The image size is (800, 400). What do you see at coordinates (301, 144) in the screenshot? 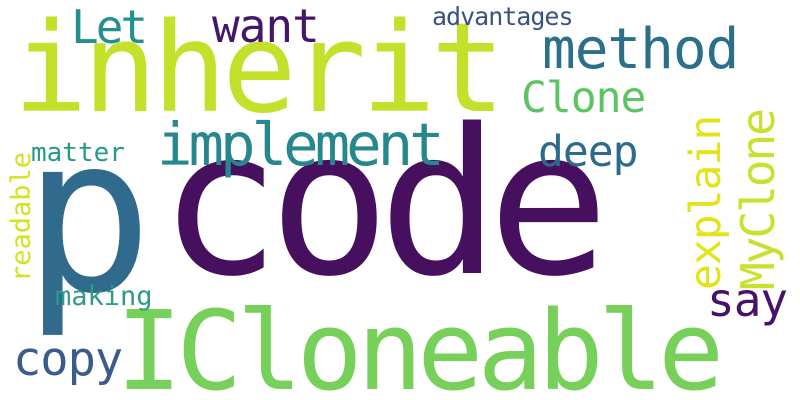
I see `word-implement: implement` at bounding box center [301, 144].